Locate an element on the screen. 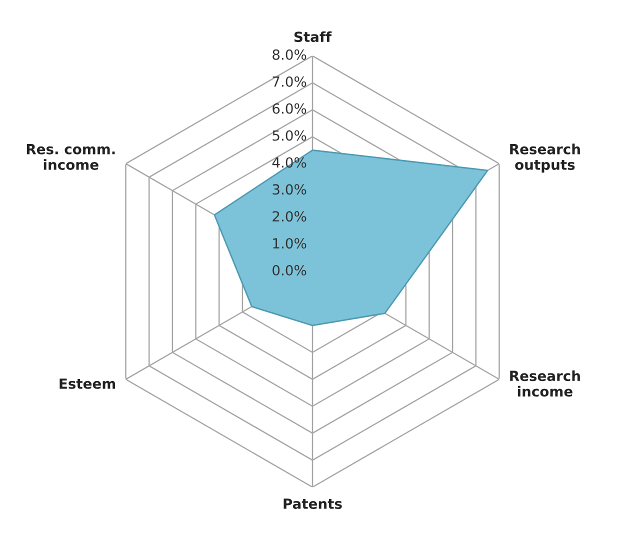 The height and width of the screenshot is (543, 625). y-tick-label: 5.0% is located at coordinates (289, 135).